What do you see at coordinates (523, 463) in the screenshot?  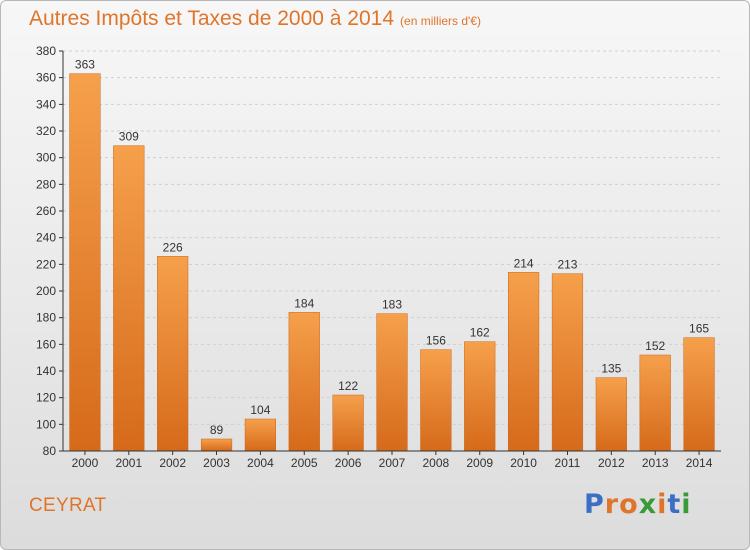 I see `x-tick-label-2010: 2010` at bounding box center [523, 463].